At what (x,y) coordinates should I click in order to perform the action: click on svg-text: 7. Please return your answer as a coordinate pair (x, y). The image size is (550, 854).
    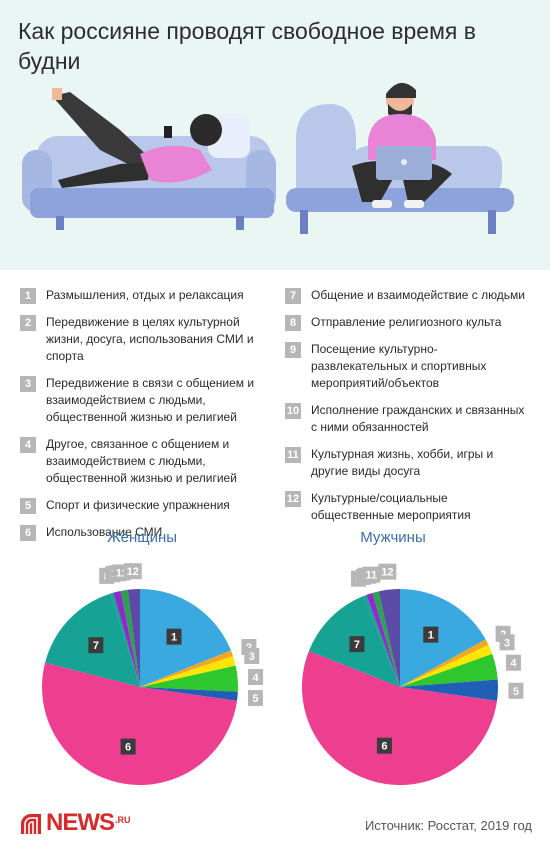
    Looking at the image, I should click on (357, 645).